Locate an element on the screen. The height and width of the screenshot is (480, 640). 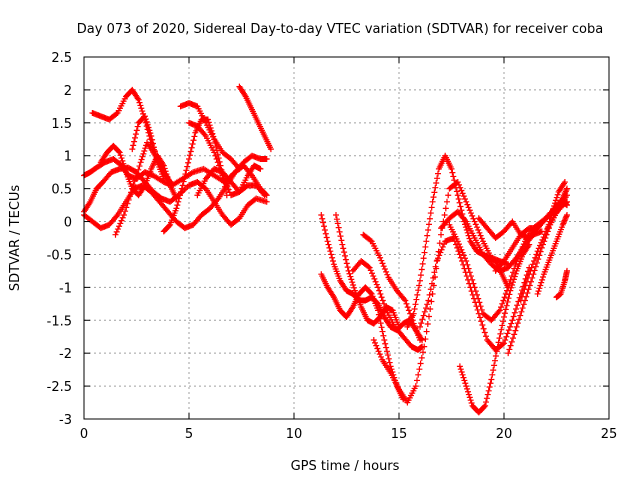
y-tick-label: 2 is located at coordinates (68, 91).